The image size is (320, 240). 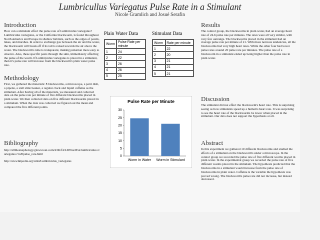 I want to click on table-title: Stimulant Data, so click(x=167, y=34).